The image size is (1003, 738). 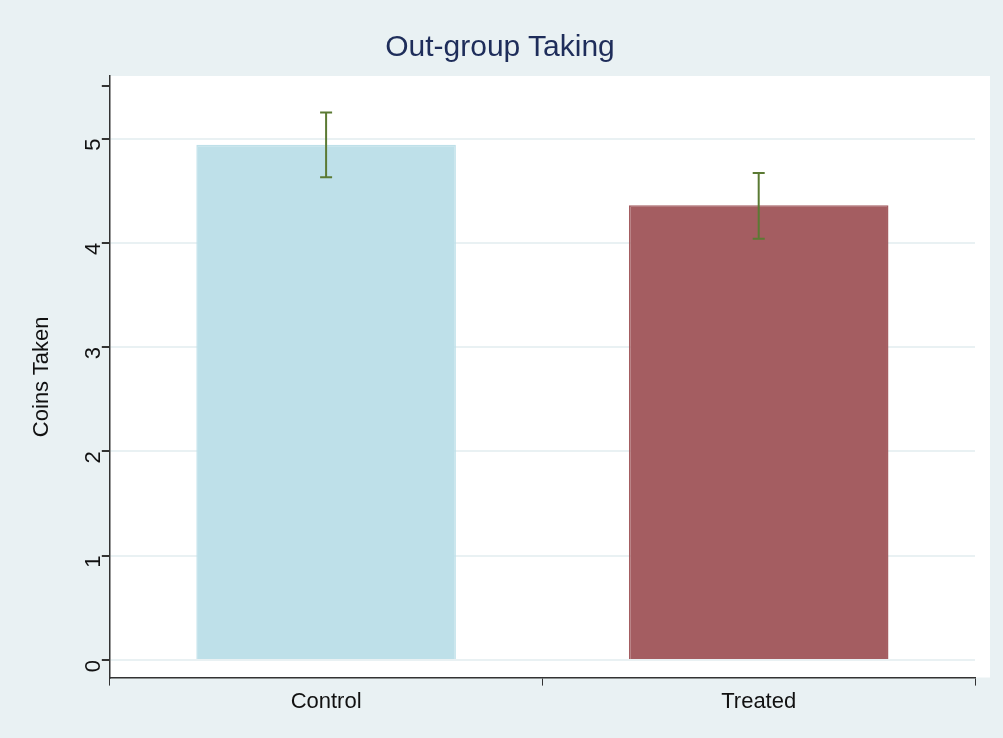 What do you see at coordinates (759, 700) in the screenshot?
I see `x-tick-label: Treated` at bounding box center [759, 700].